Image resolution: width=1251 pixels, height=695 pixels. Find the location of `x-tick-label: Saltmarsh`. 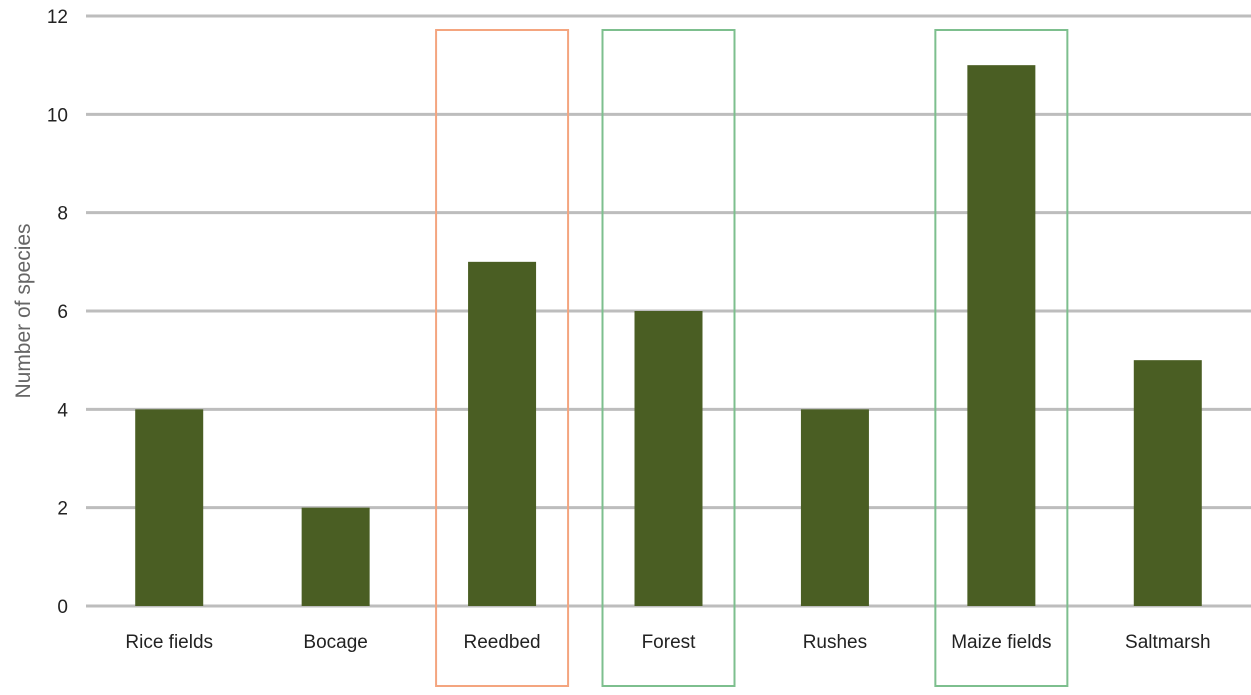

x-tick-label: Saltmarsh is located at coordinates (1168, 642).